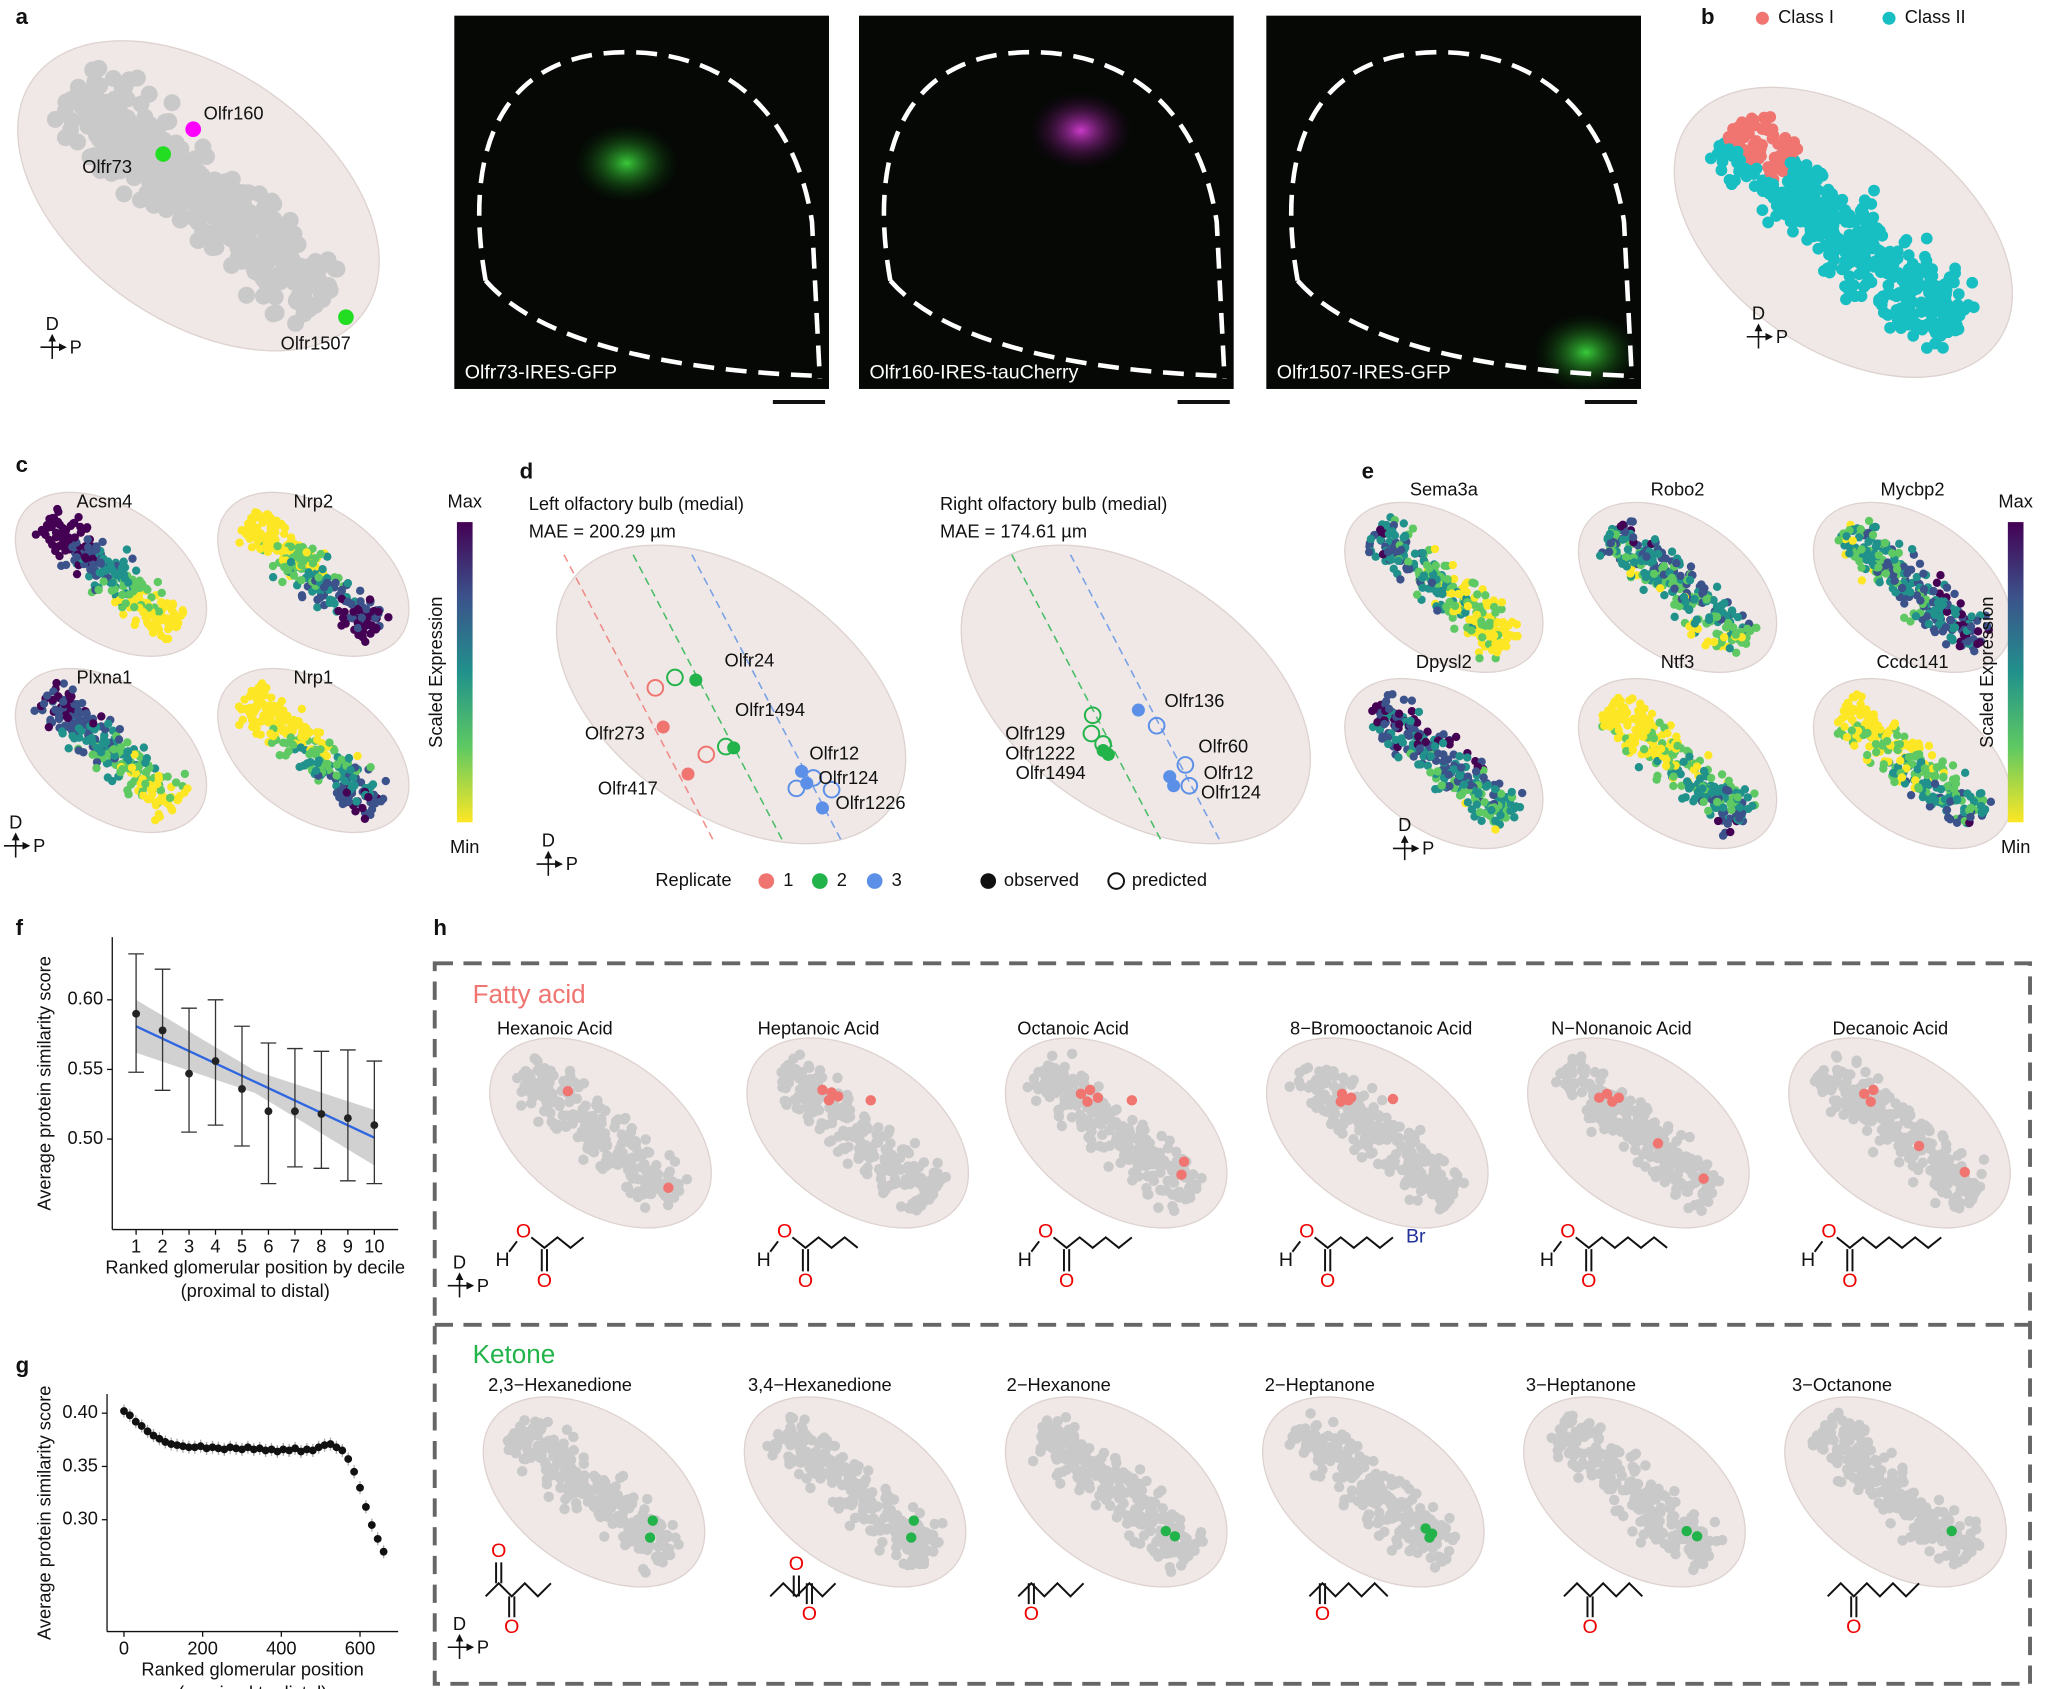 The image size is (2047, 1689). I want to click on responsive-glomerulus, so click(568, 1091).